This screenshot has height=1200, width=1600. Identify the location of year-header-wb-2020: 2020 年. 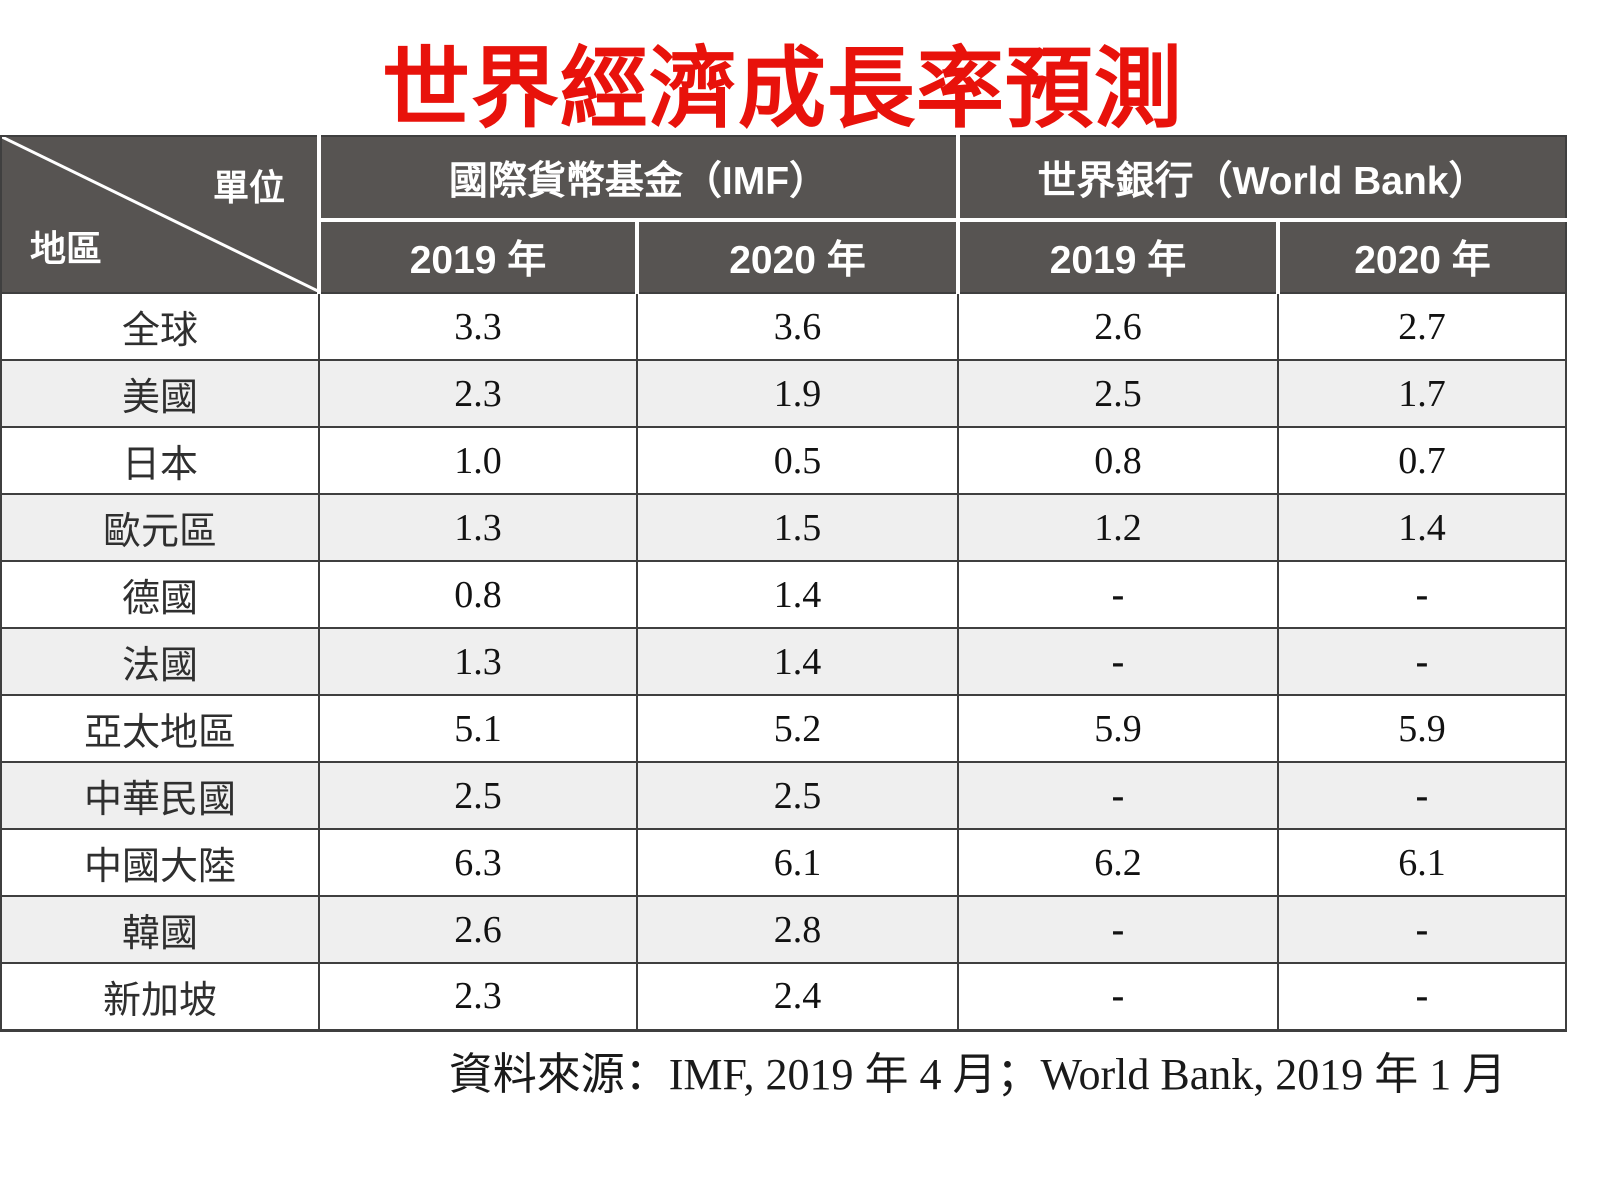
(1422, 256).